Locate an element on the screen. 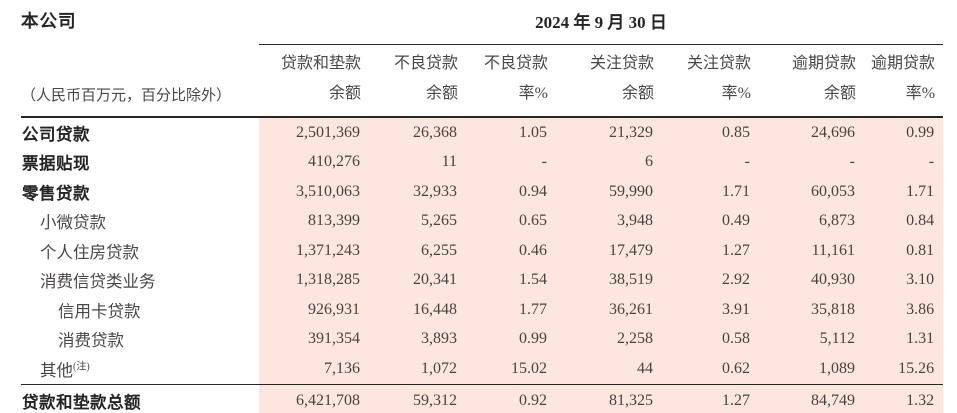  row-label: 个人住房贷款 is located at coordinates (89, 252).